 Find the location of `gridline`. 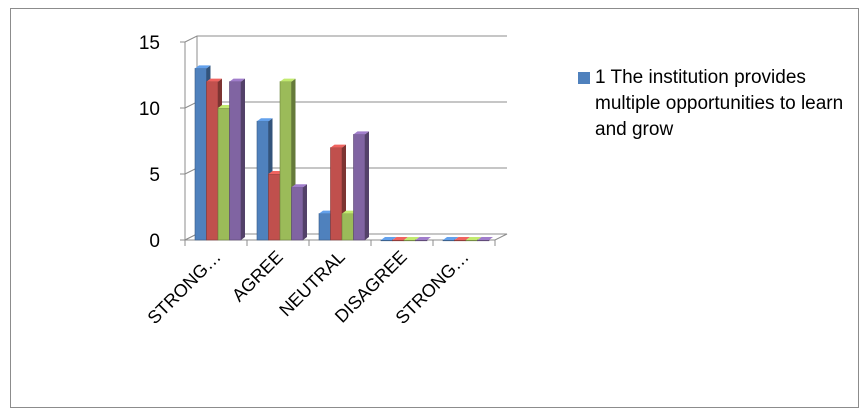

gridline is located at coordinates (345, 39).